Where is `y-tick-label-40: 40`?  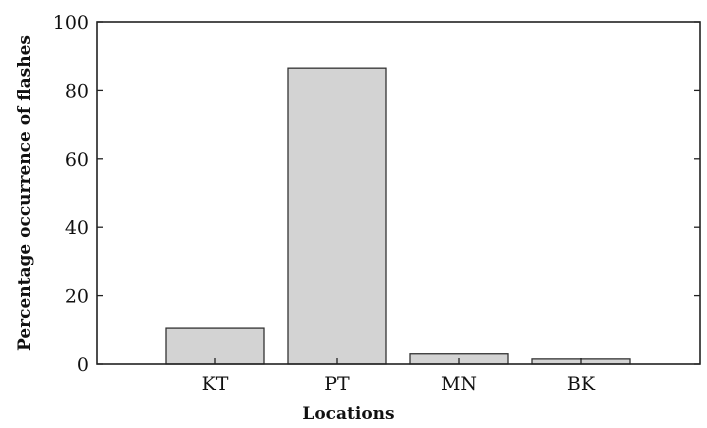
y-tick-label-40: 40 is located at coordinates (77, 228).